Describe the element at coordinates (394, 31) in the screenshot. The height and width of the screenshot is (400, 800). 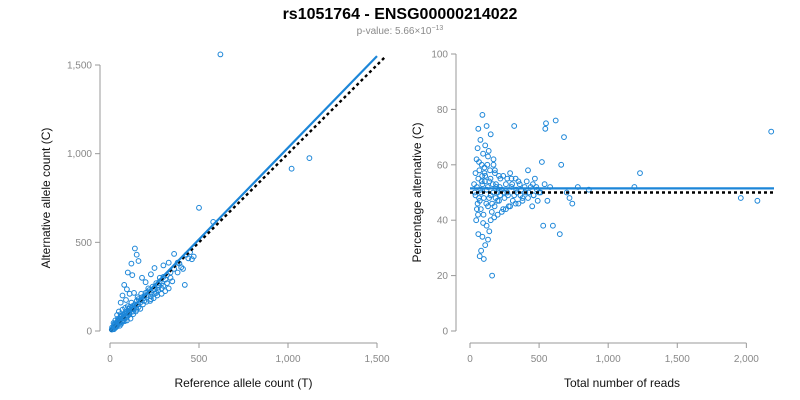
I see `p-value-text: p-value: 5.66×10` at that location.